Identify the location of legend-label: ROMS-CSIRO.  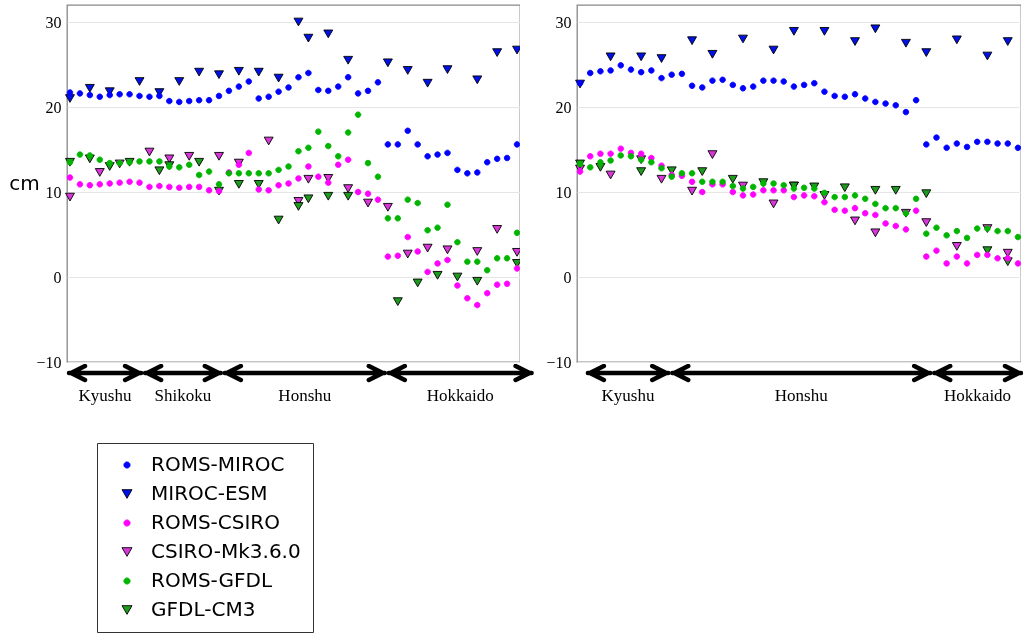
(216, 522).